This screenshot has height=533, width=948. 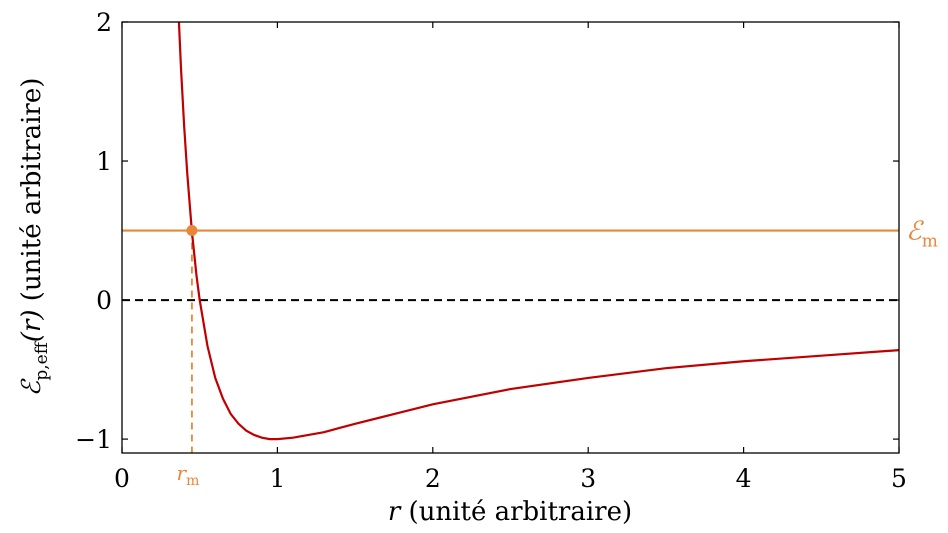 I want to click on y-axis-title: ℰp,eff(r) (unité arbitraire), so click(x=34, y=237).